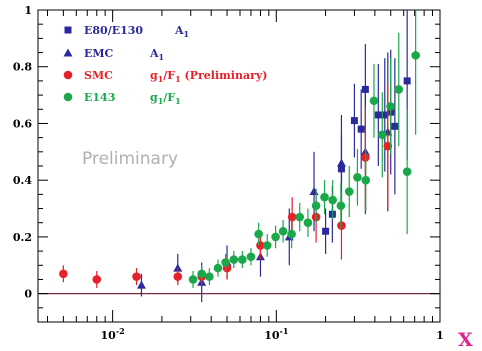 The width and height of the screenshot is (482, 351). Describe the element at coordinates (28, 10) in the screenshot. I see `y-tick-label: 1` at that location.